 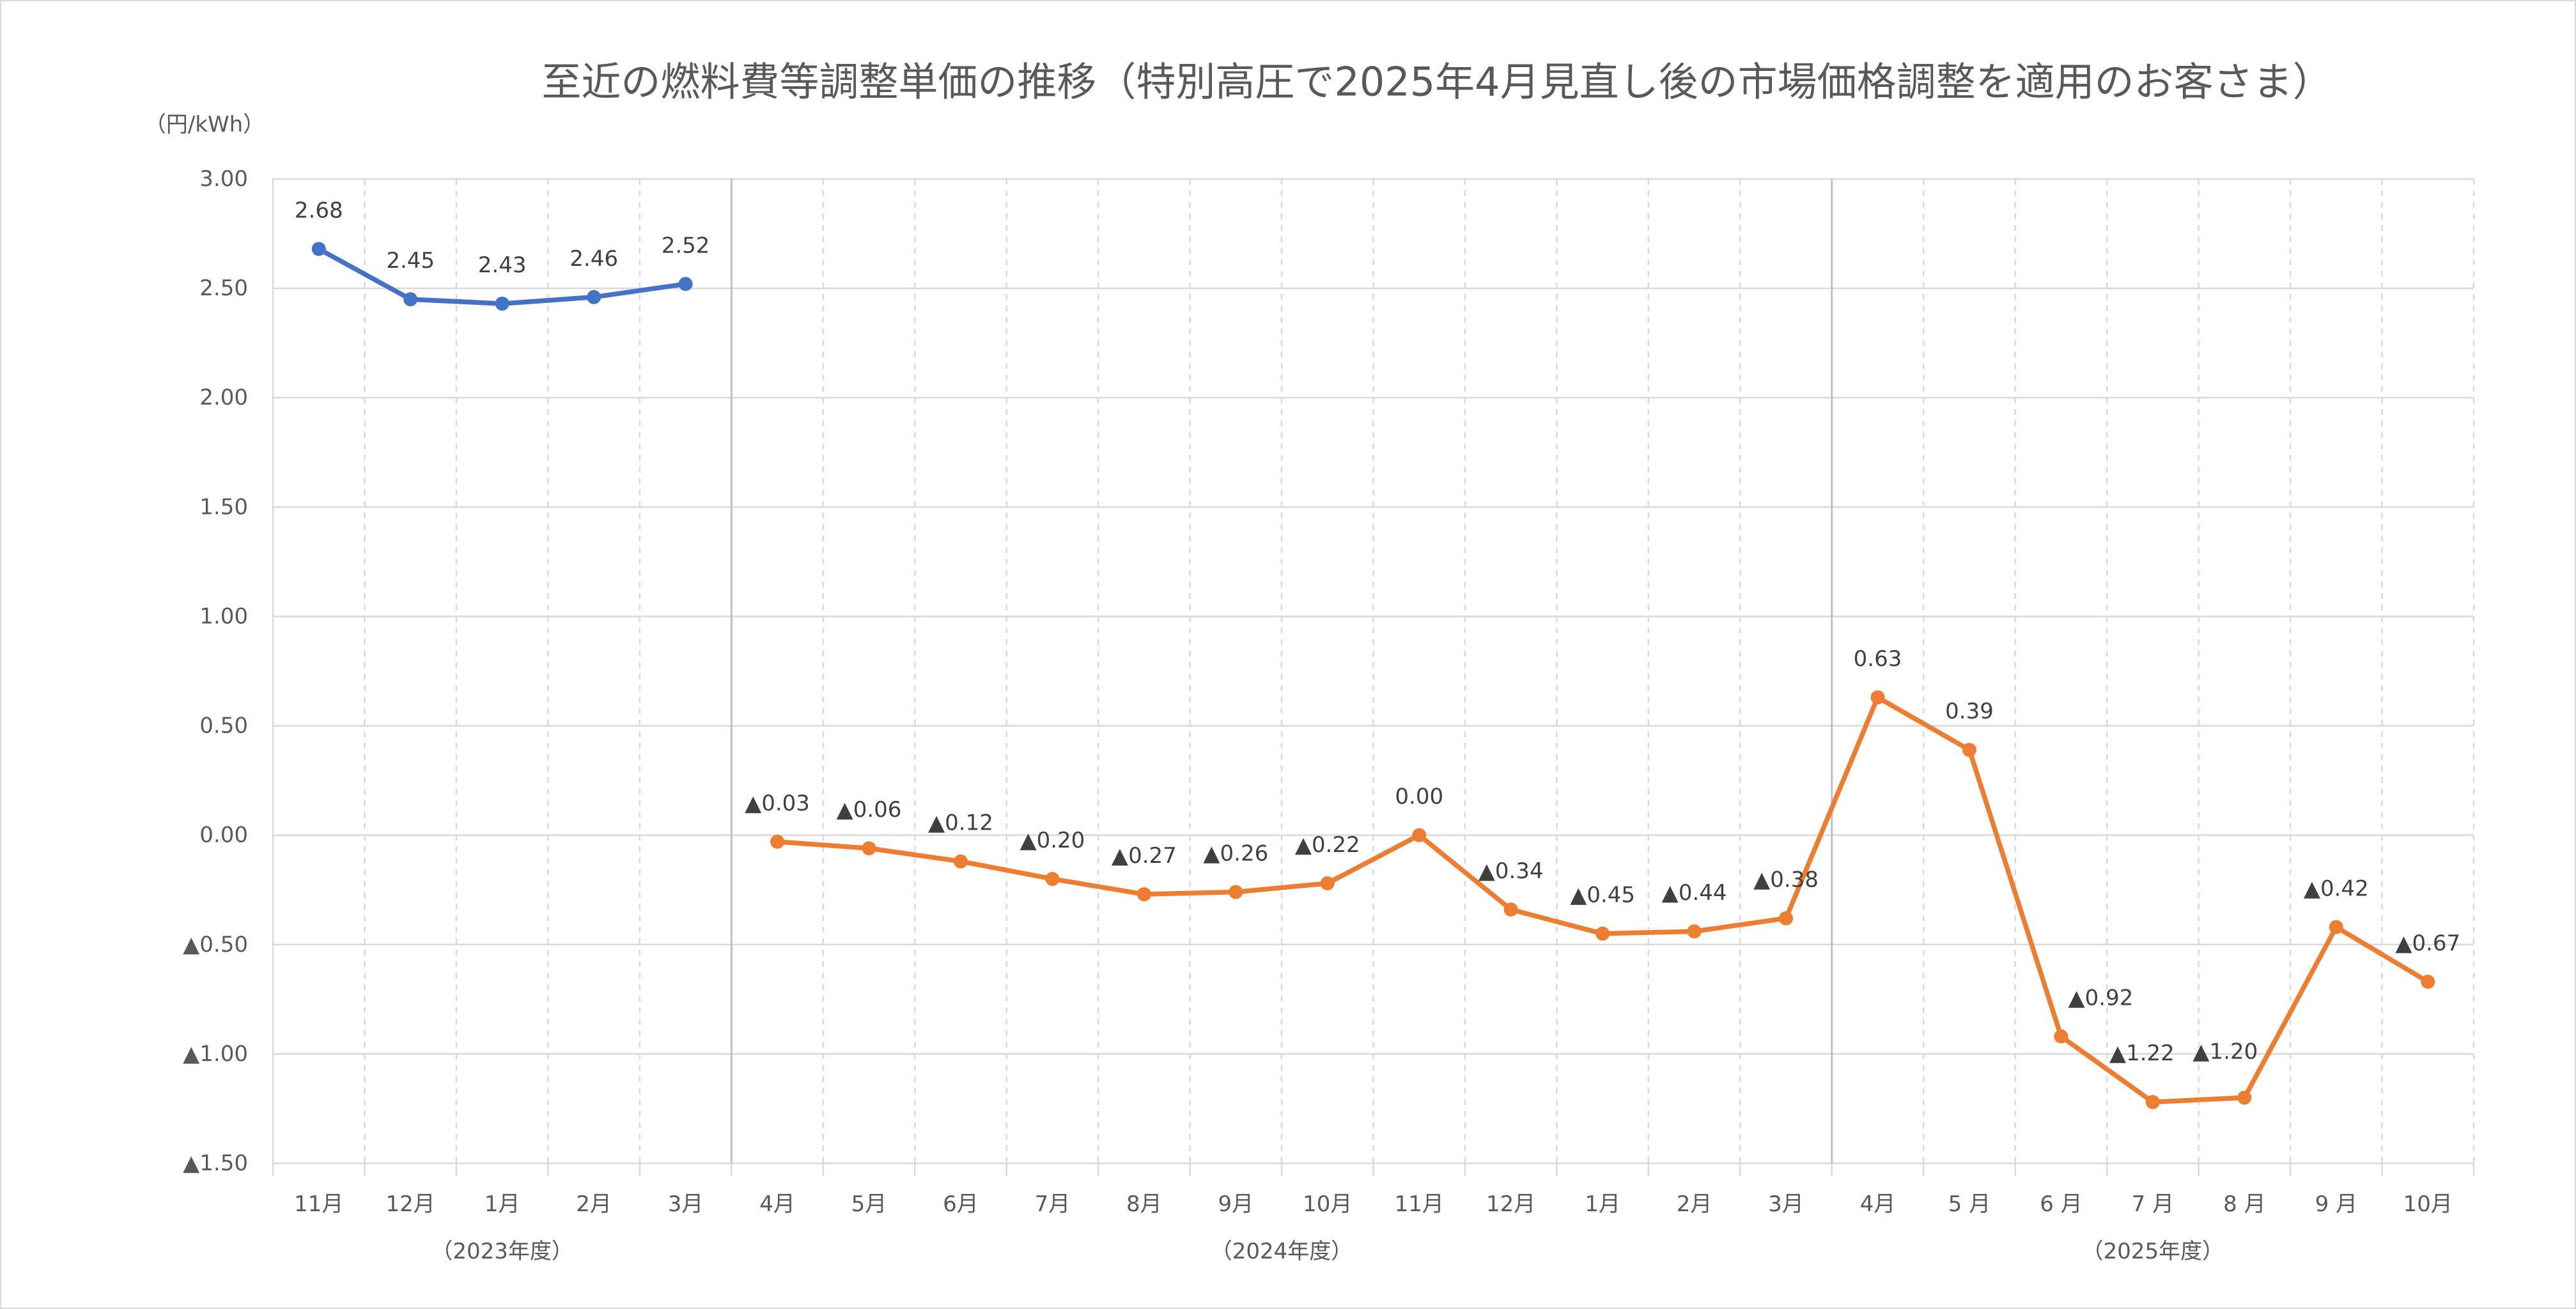 What do you see at coordinates (1969, 1204) in the screenshot?
I see `x-tick-label: 5 月` at bounding box center [1969, 1204].